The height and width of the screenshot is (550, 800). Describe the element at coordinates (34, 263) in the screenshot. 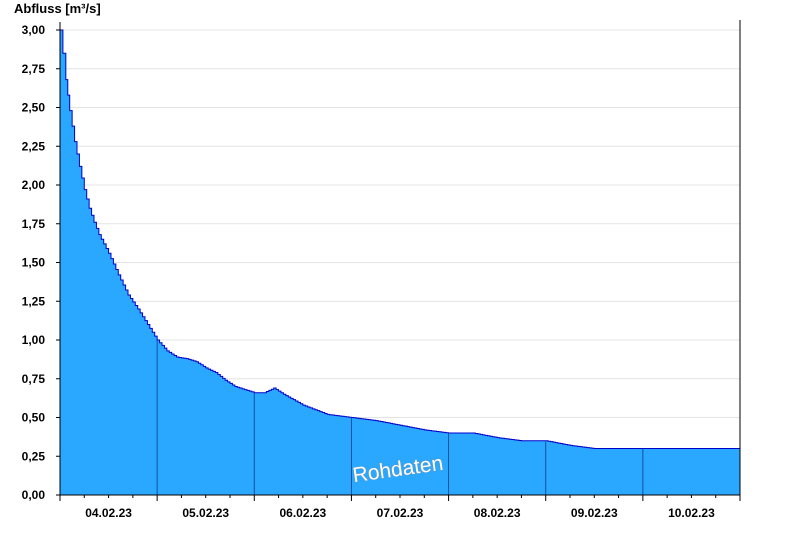

I see `y-tick-label: 1,50` at that location.